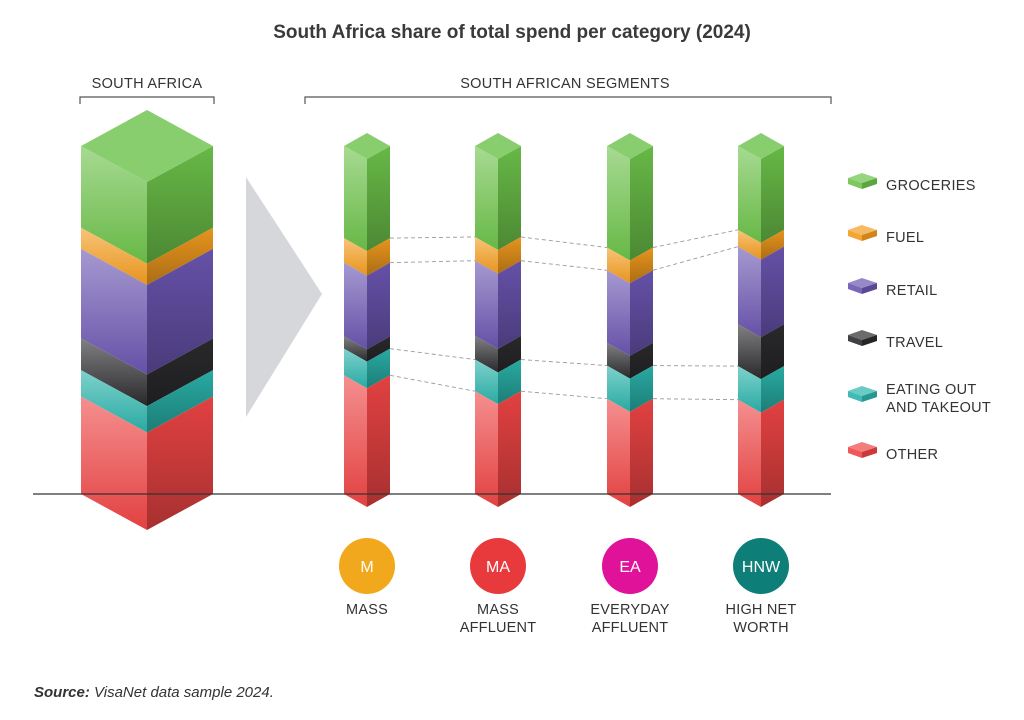 Image resolution: width=1024 pixels, height=720 pixels. Describe the element at coordinates (565, 84) in the screenshot. I see `segments-group-label: SOUTH AFRICAN SEGMENTS` at that location.